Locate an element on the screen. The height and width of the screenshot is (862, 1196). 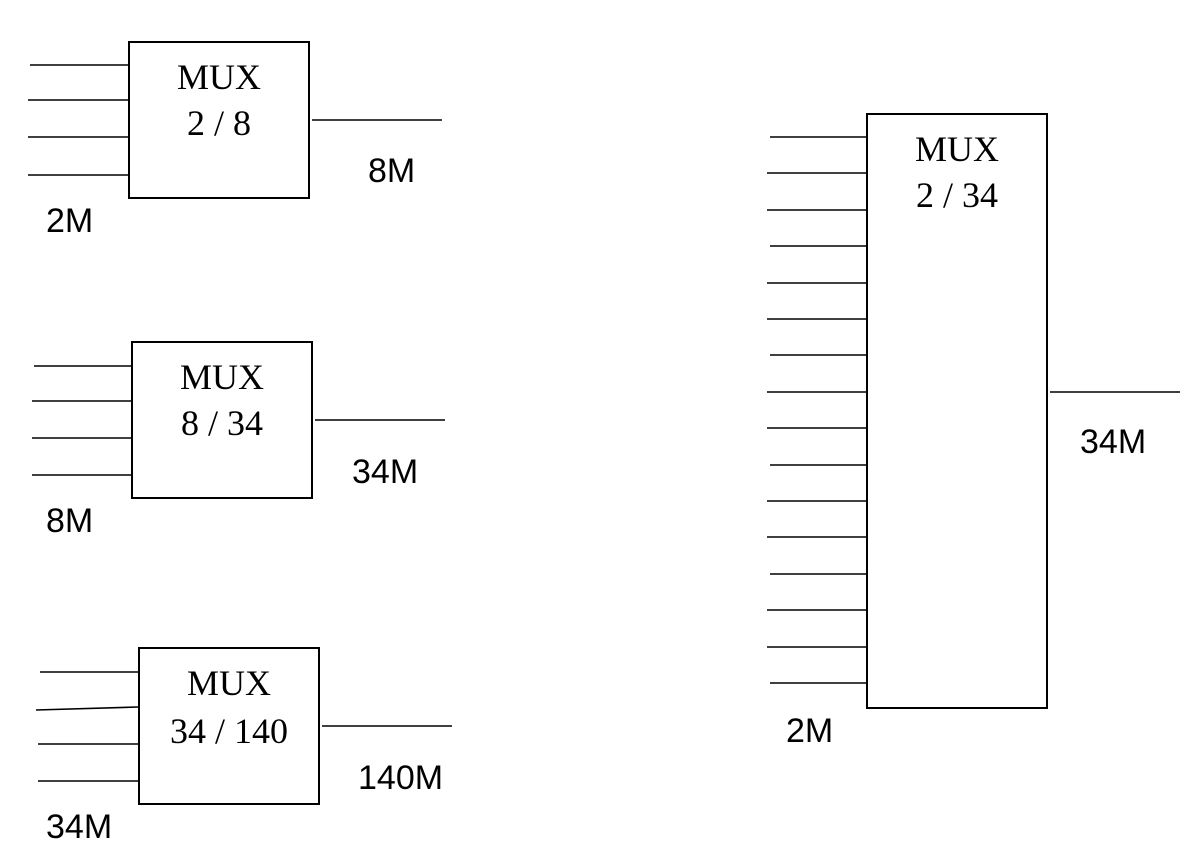
mux-2-8: MUX 2 / 8 2M 8M is located at coordinates (235, 140).